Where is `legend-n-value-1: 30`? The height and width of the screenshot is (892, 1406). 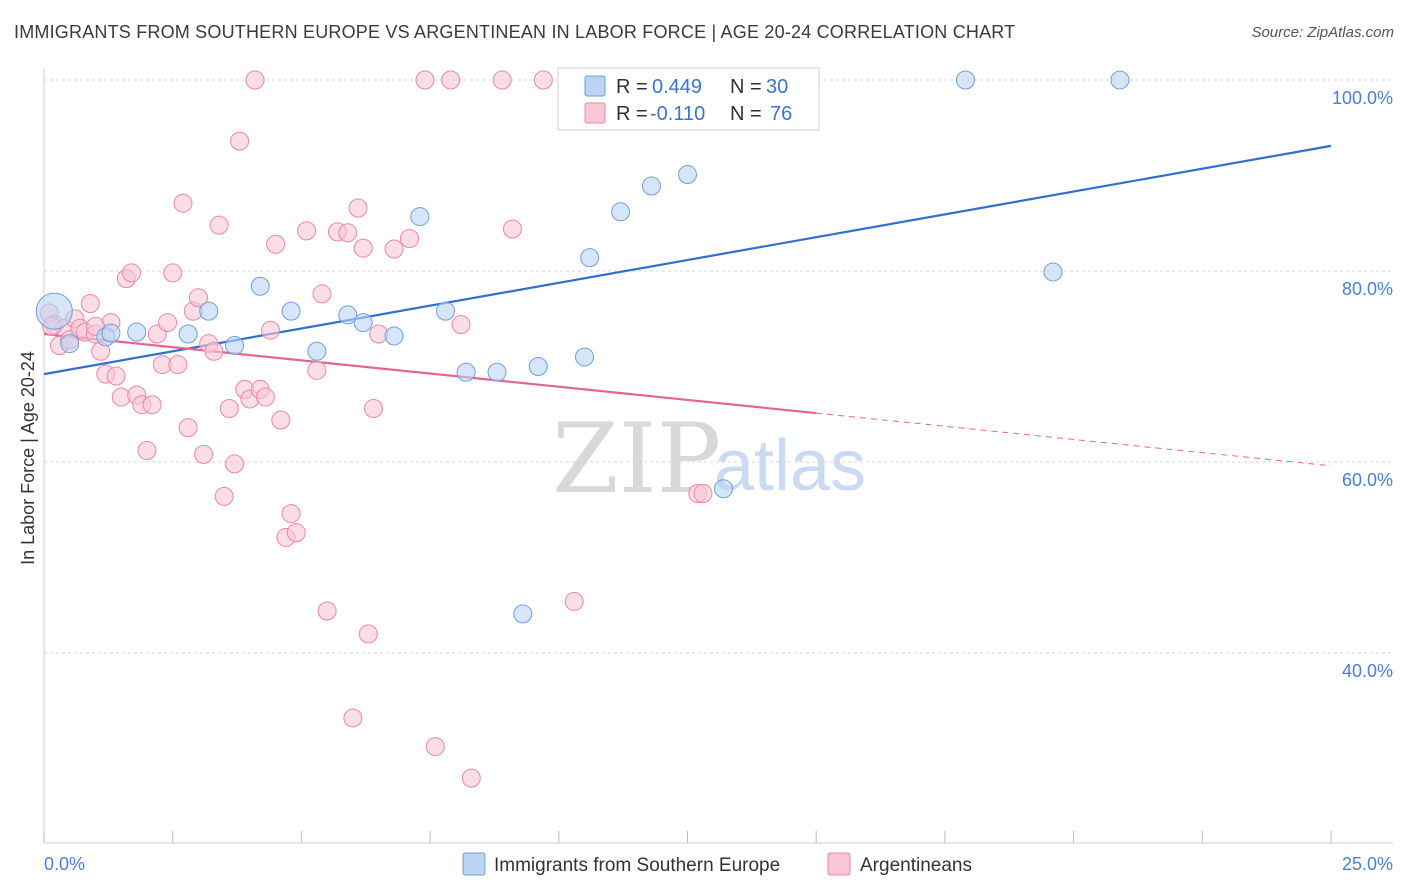 legend-n-value-1: 30 is located at coordinates (777, 87).